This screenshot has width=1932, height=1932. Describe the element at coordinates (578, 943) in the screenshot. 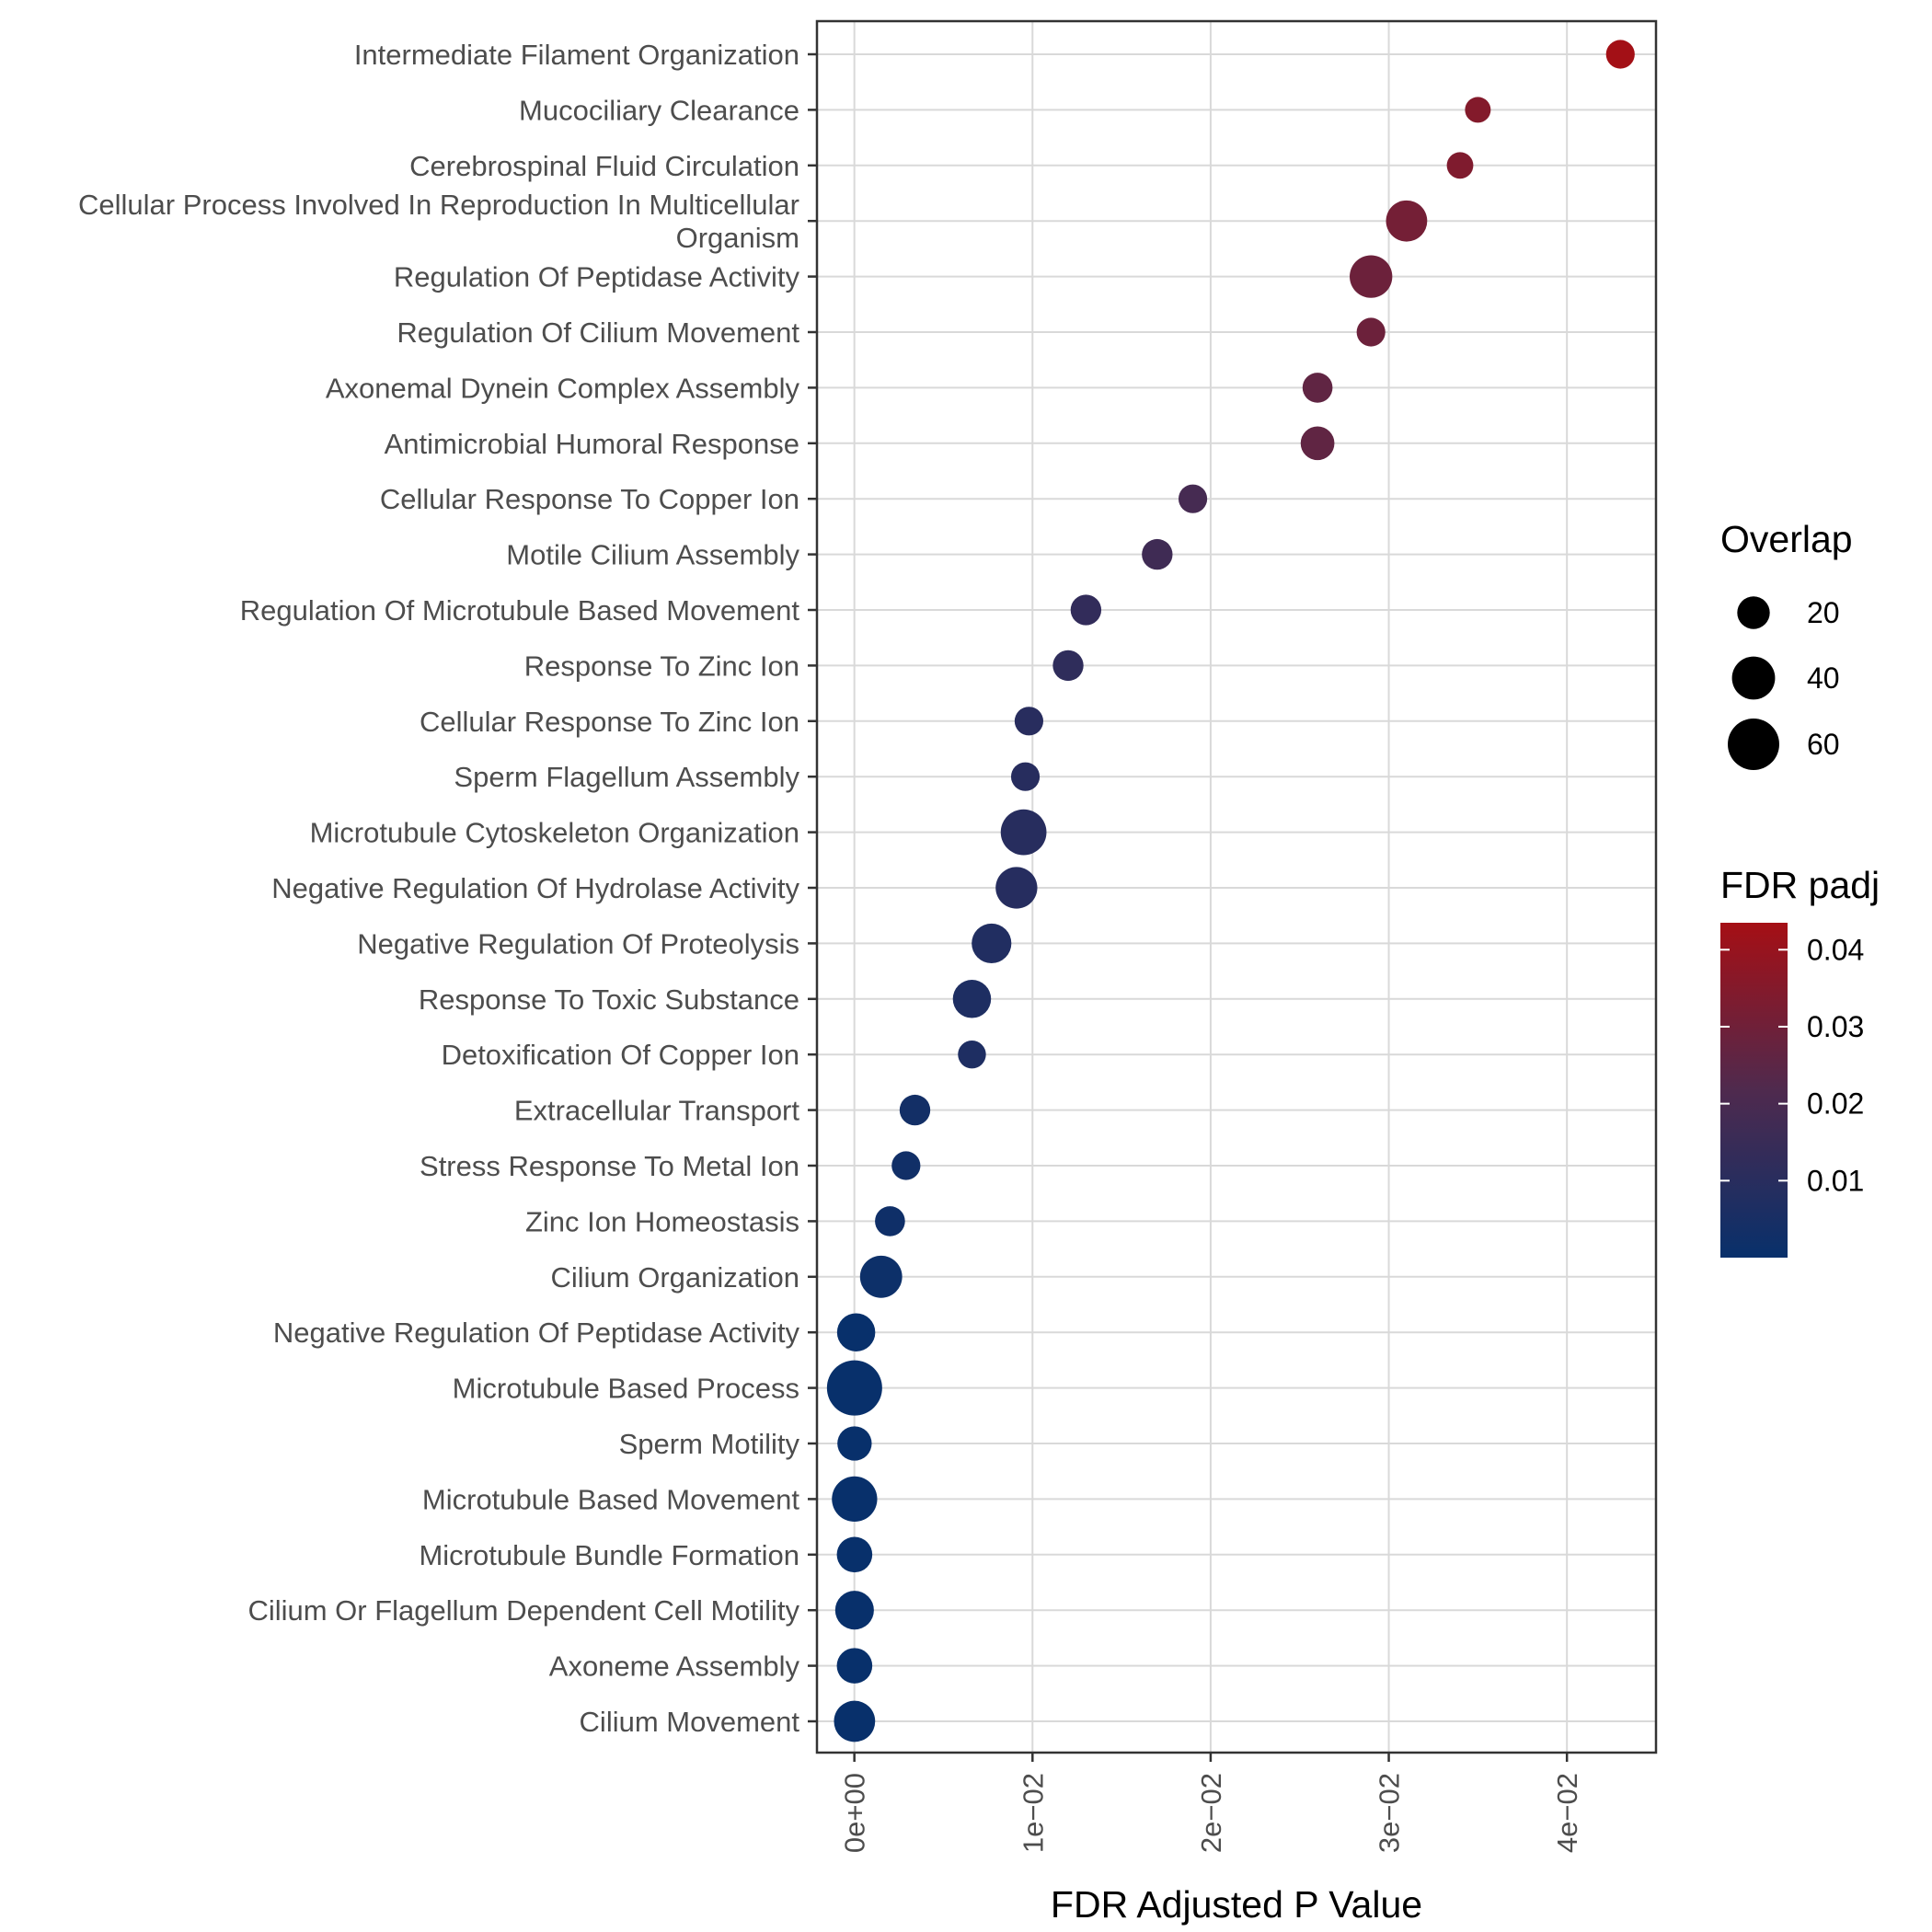

I see `term-label: Negative Regulation Of Proteolysis` at that location.